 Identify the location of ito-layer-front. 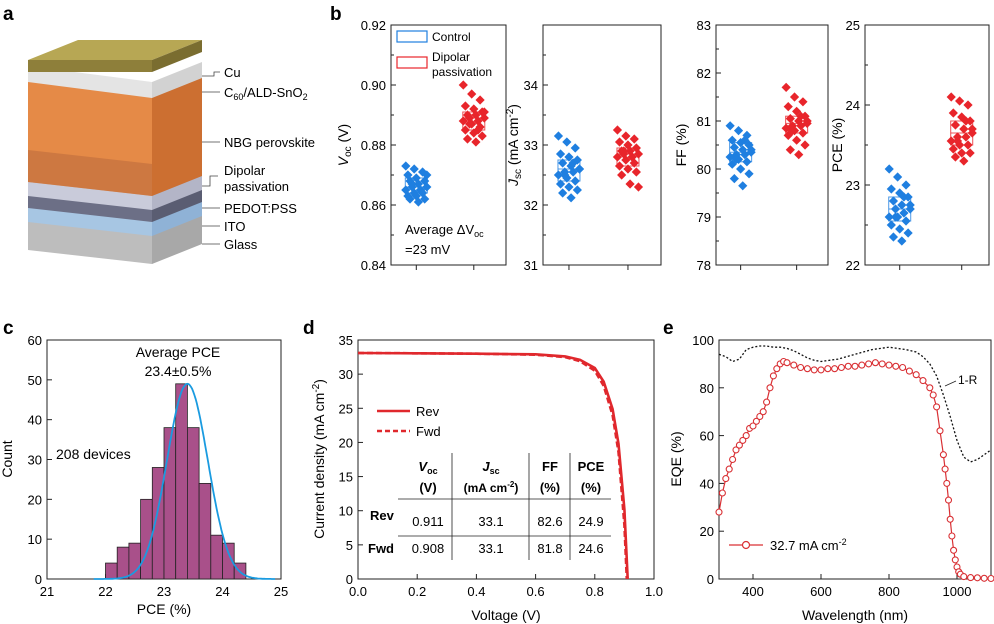
(90, 221).